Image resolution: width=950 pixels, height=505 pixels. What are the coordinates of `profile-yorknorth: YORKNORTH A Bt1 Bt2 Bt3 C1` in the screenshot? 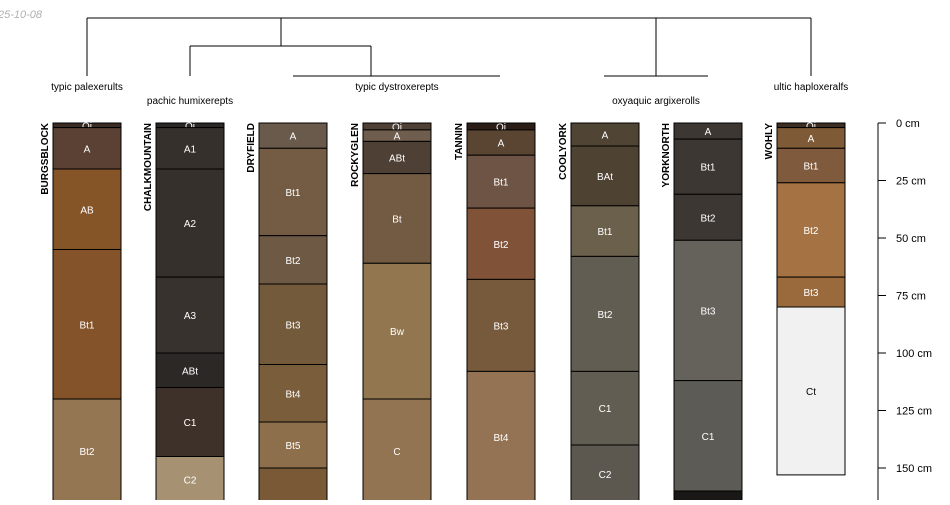 It's located at (702, 312).